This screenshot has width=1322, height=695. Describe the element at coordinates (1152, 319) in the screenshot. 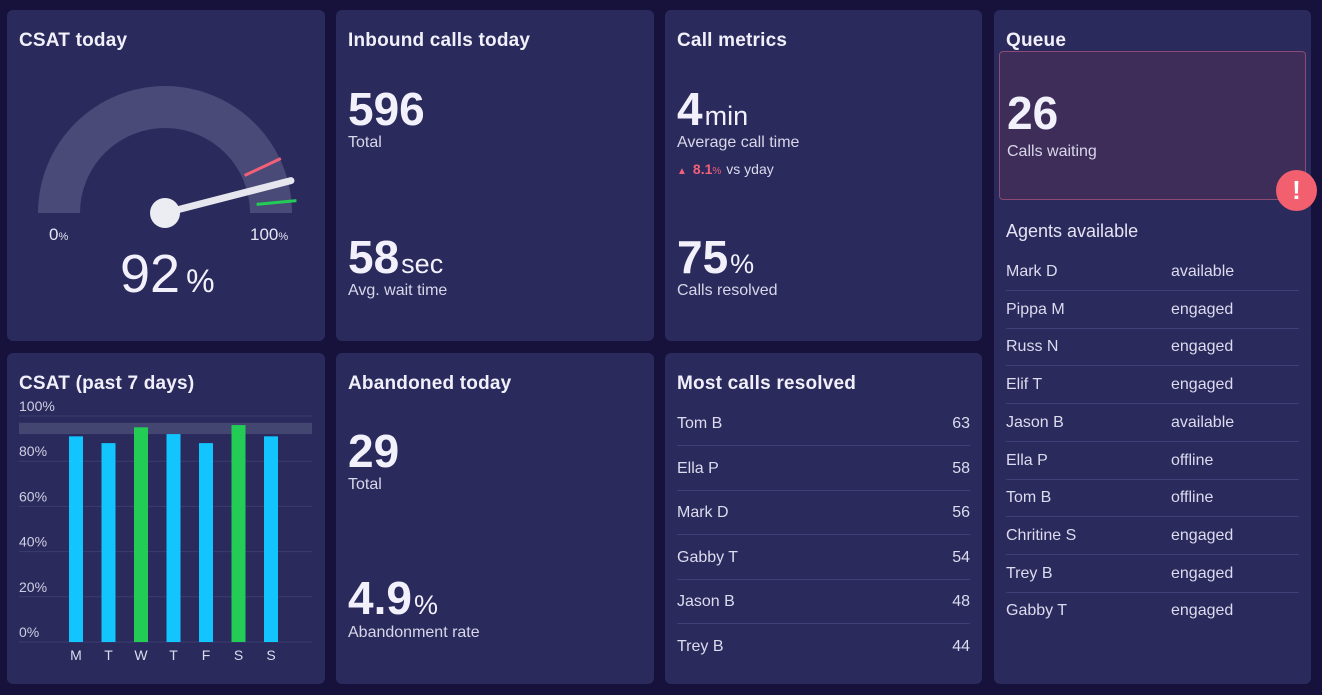

I see `agent-row: Pippa M engaged` at that location.